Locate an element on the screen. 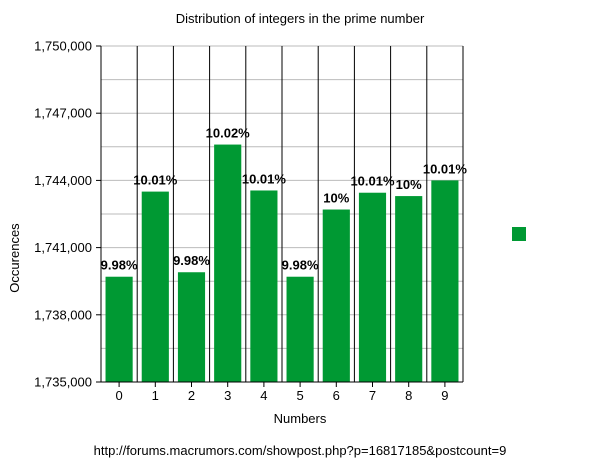 This screenshot has width=600, height=463. x-tick-label: 4 is located at coordinates (263, 395).